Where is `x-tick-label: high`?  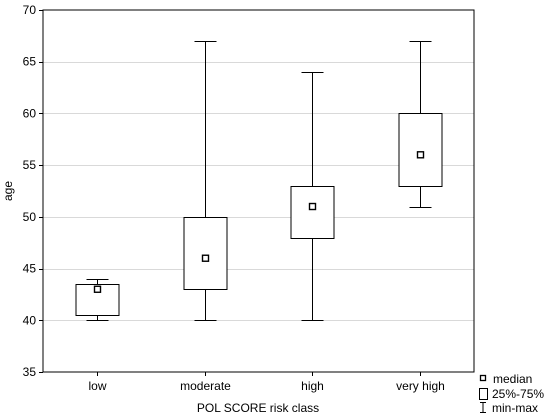
x-tick-label: high is located at coordinates (312, 386).